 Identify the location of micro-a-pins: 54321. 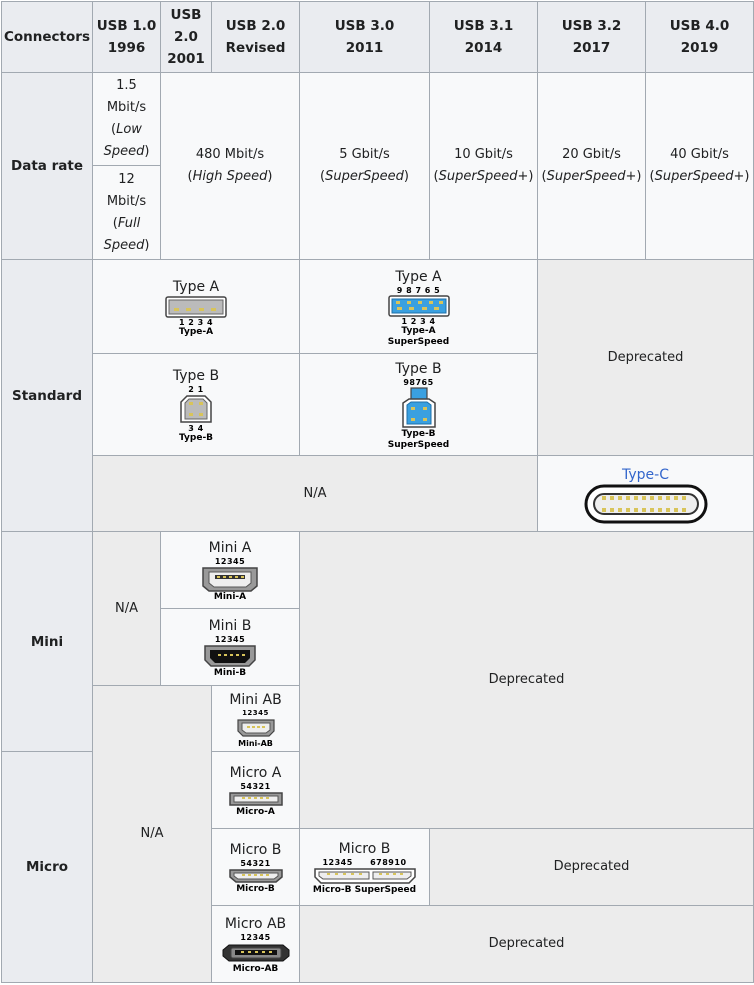
(255, 786).